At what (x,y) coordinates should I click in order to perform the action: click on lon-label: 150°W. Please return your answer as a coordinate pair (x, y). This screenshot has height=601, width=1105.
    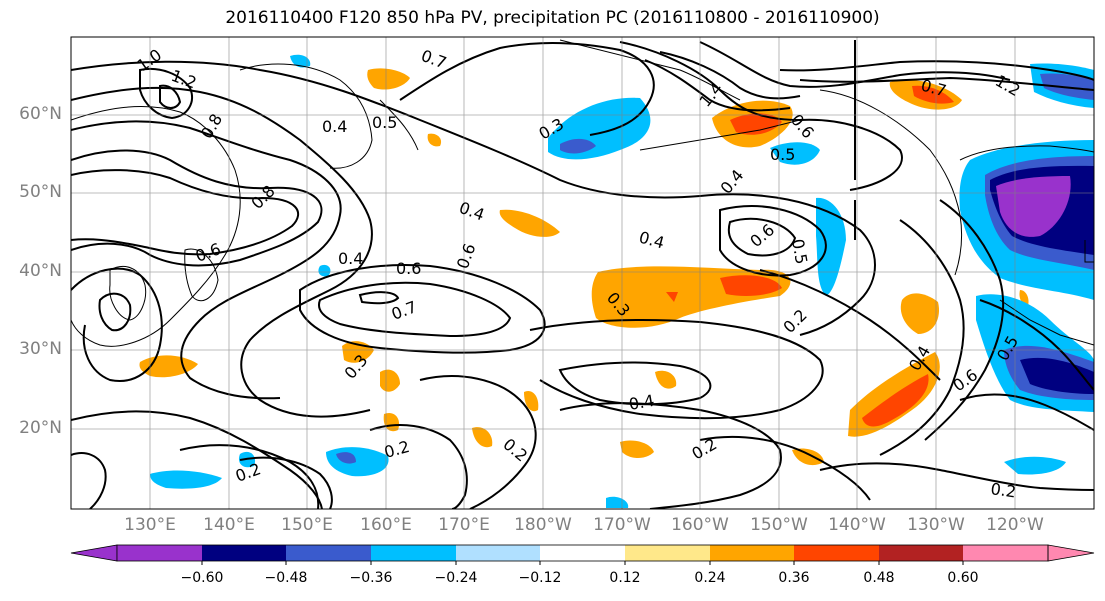
    Looking at the image, I should click on (779, 525).